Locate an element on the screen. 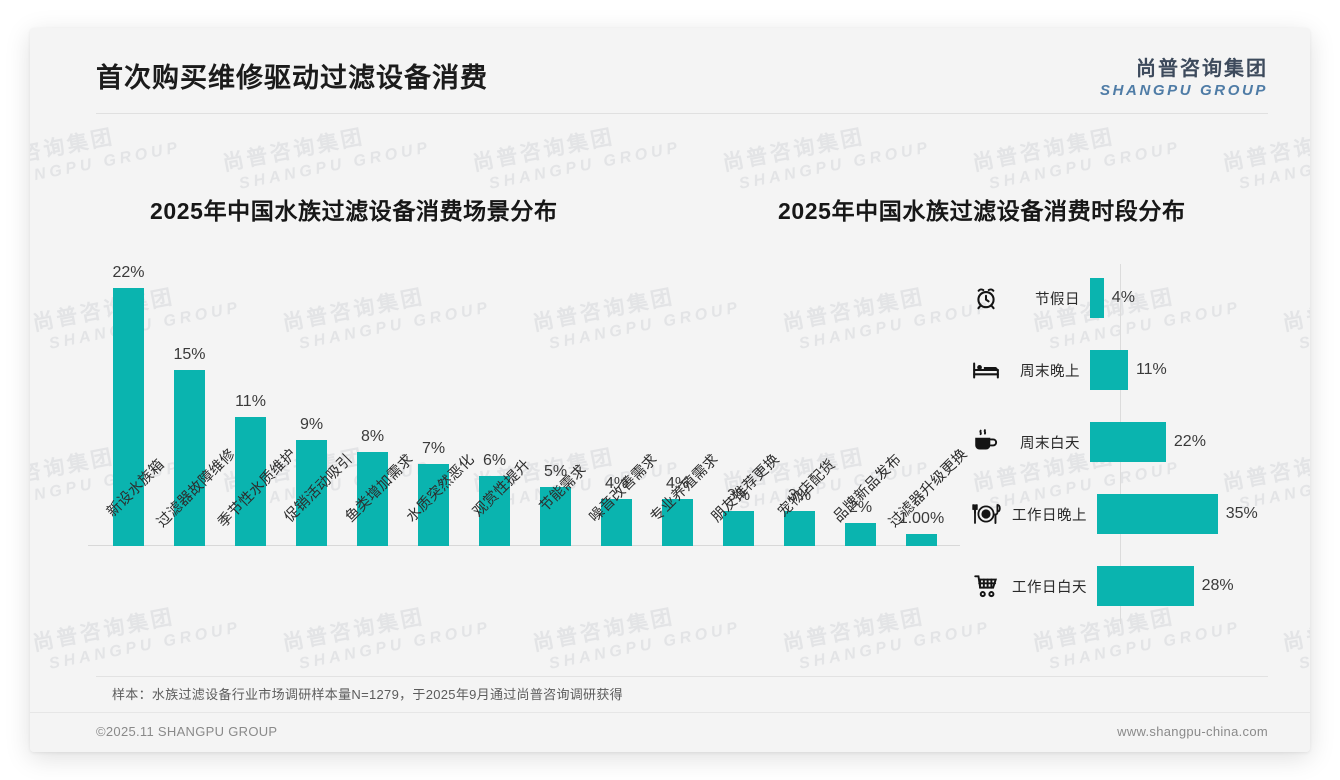 This screenshot has width=1340, height=780. x-axis-label-slot: 过滤器升级更换 is located at coordinates (928, 515).